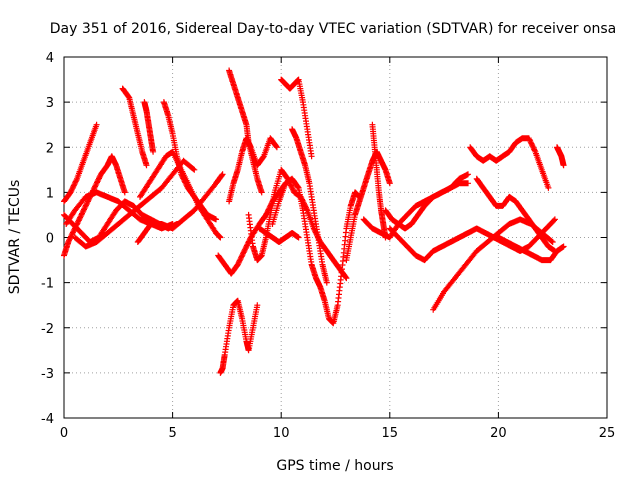  Describe the element at coordinates (47, 419) in the screenshot. I see `y-tick-label: -4` at that location.